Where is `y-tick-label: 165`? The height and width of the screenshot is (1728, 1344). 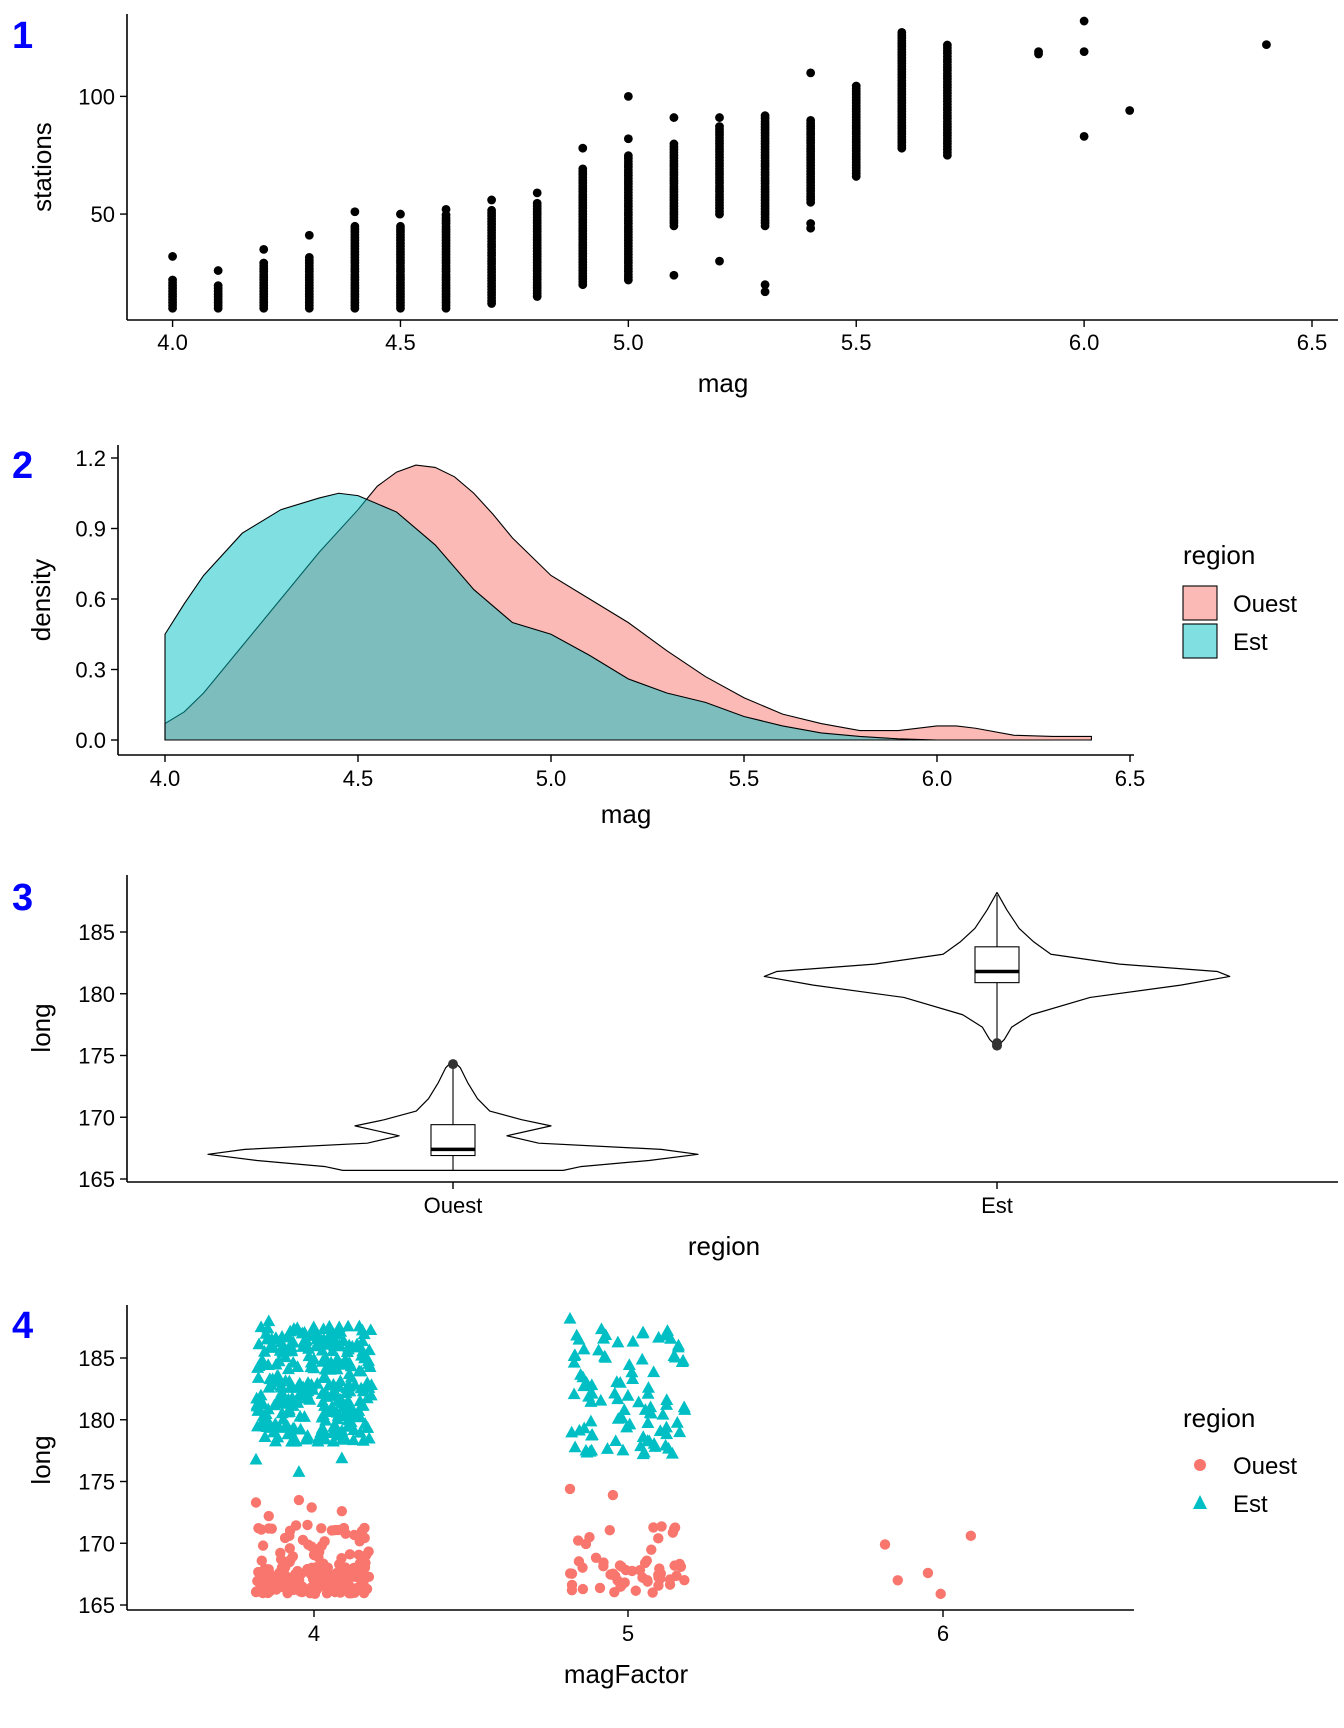
y-tick-label: 165 is located at coordinates (96, 1605).